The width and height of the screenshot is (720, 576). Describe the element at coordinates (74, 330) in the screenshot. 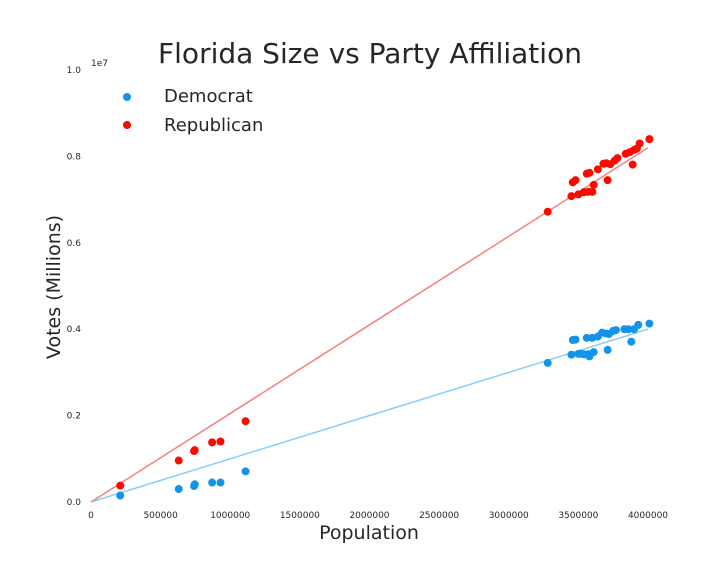

I see `y-tick-label: 0.4` at that location.